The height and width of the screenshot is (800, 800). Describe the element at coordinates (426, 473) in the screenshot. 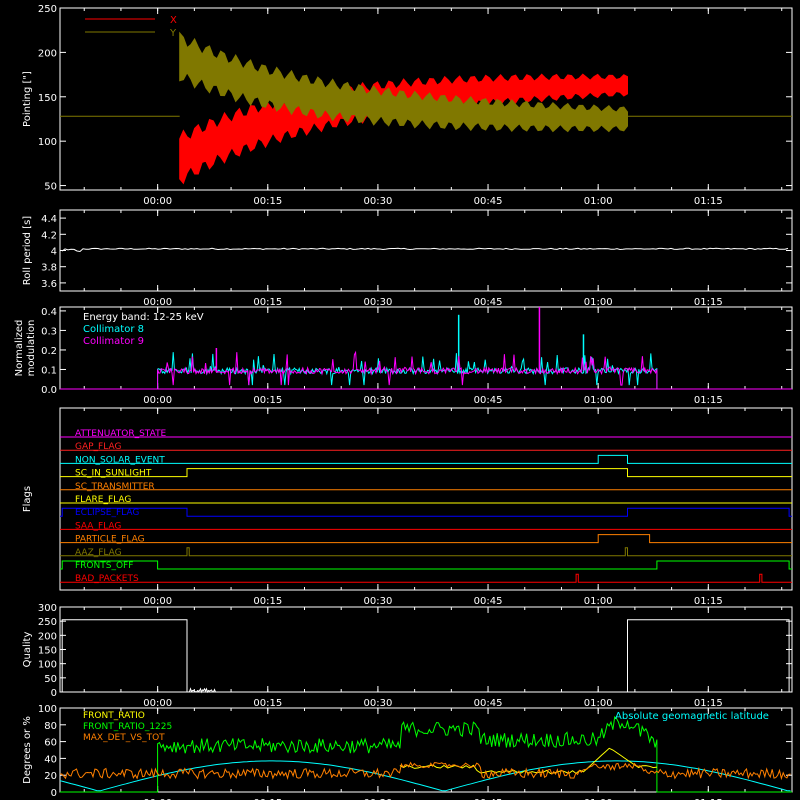

I see `flag-line-sc-in-sunlight` at that location.